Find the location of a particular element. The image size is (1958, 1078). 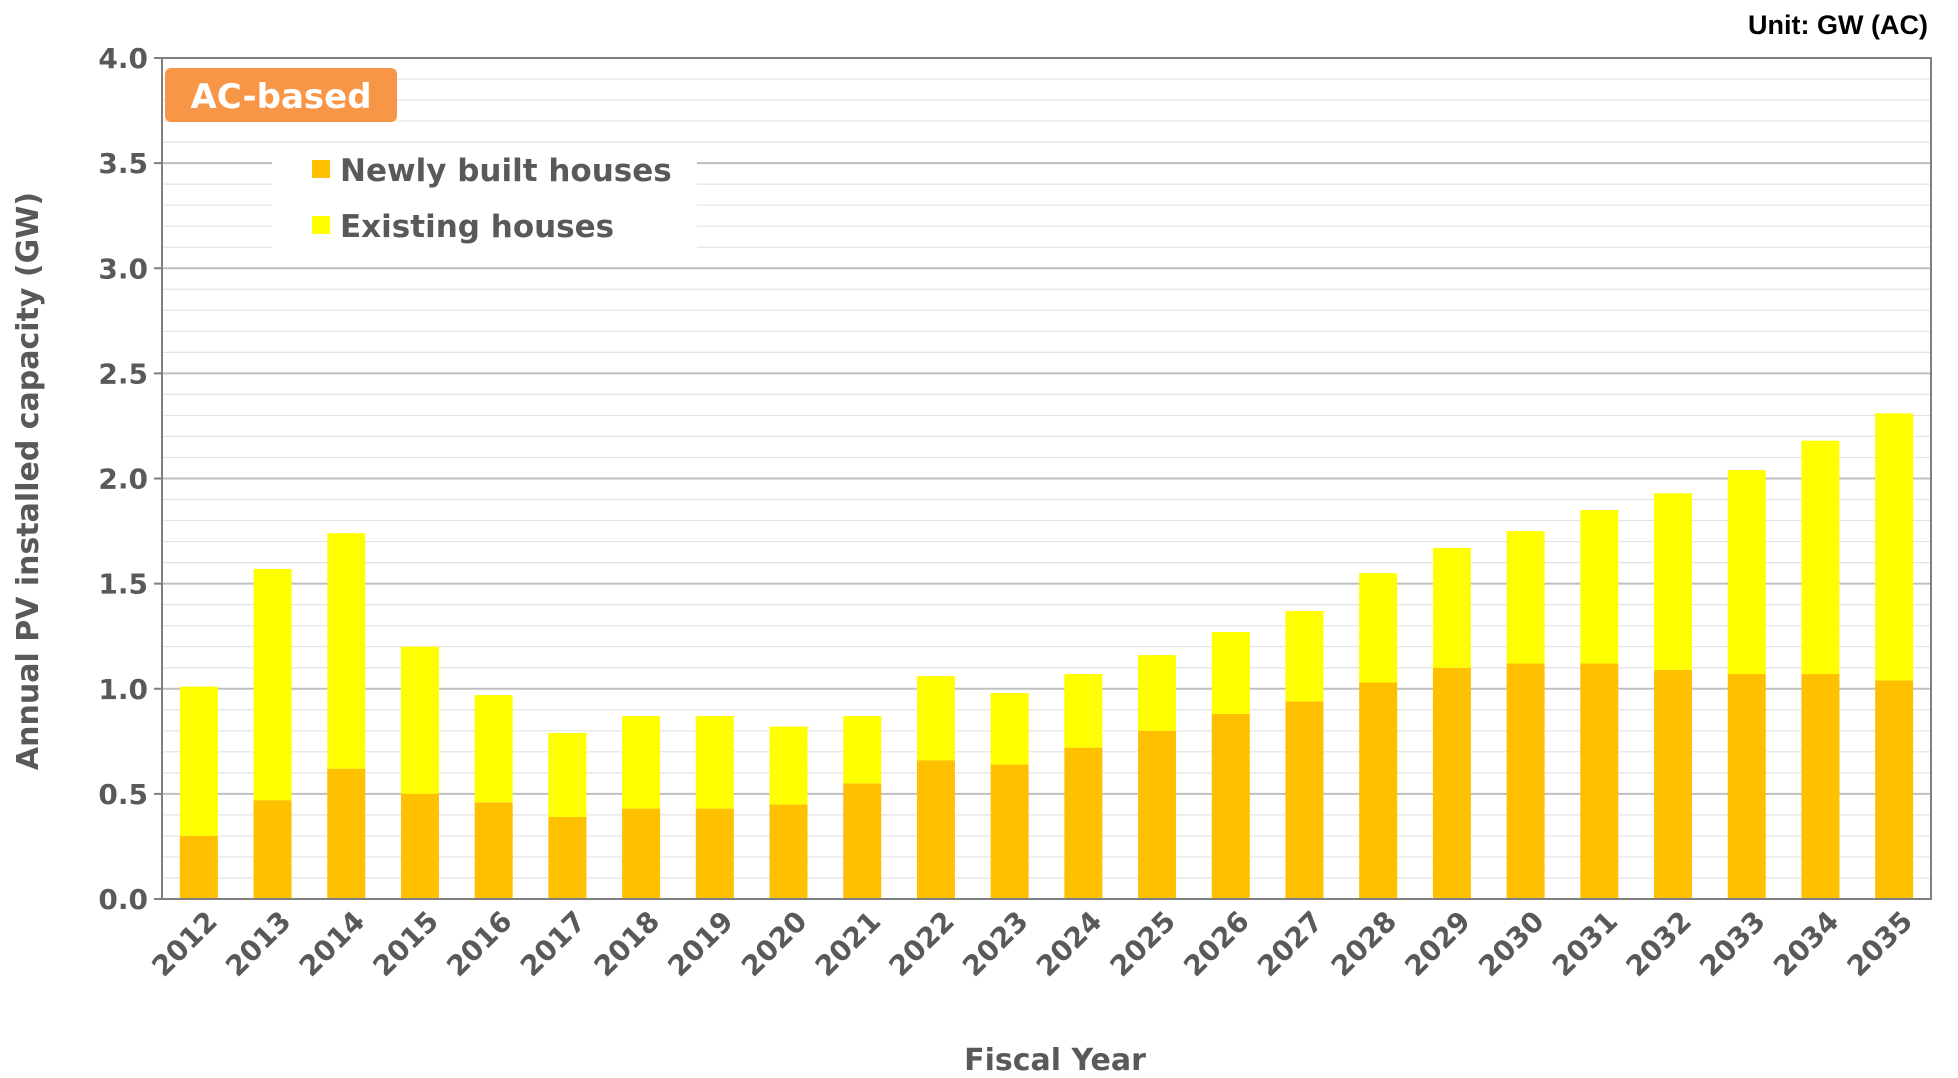

bar-newly-built-2020 is located at coordinates (788, 851).